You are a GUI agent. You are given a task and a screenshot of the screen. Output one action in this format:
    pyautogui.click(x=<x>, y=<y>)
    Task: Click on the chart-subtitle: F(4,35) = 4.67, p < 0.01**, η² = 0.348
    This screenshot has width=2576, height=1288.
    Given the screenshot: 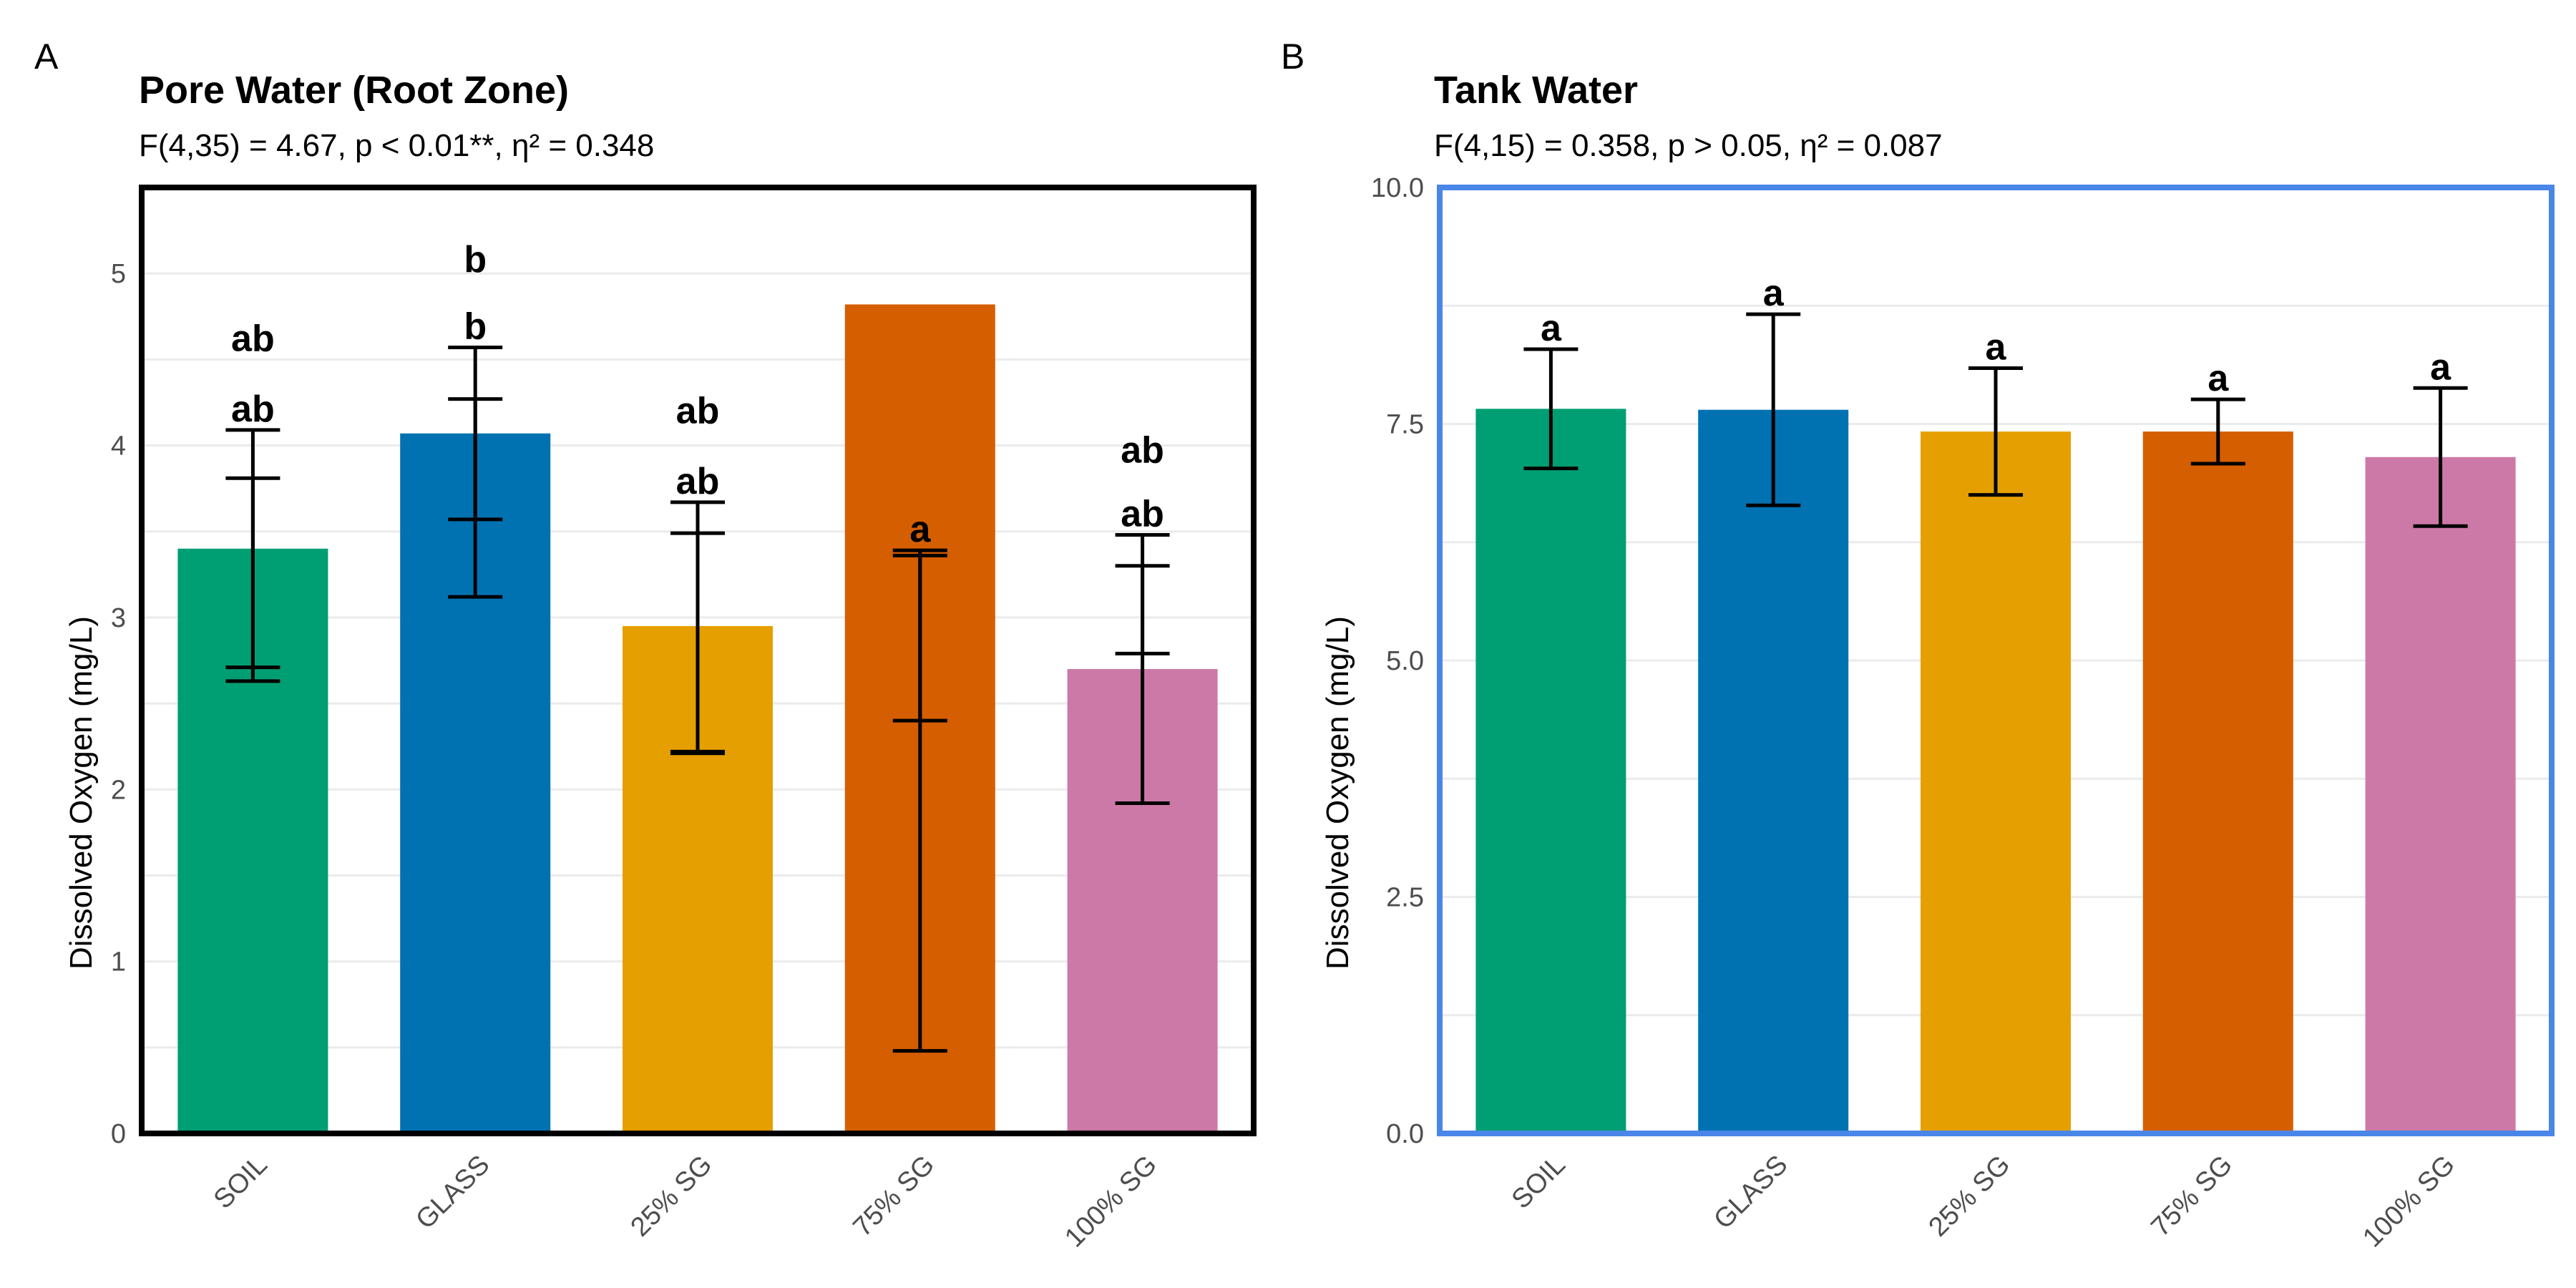 What is the action you would take?
    pyautogui.click(x=396, y=145)
    